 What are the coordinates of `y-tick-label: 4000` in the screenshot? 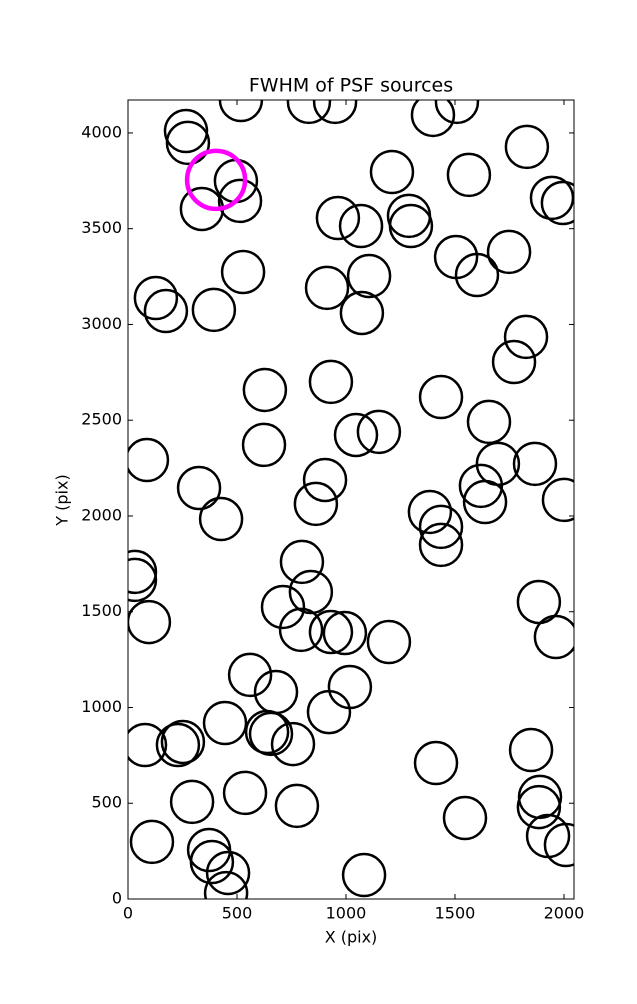 It's located at (101, 131).